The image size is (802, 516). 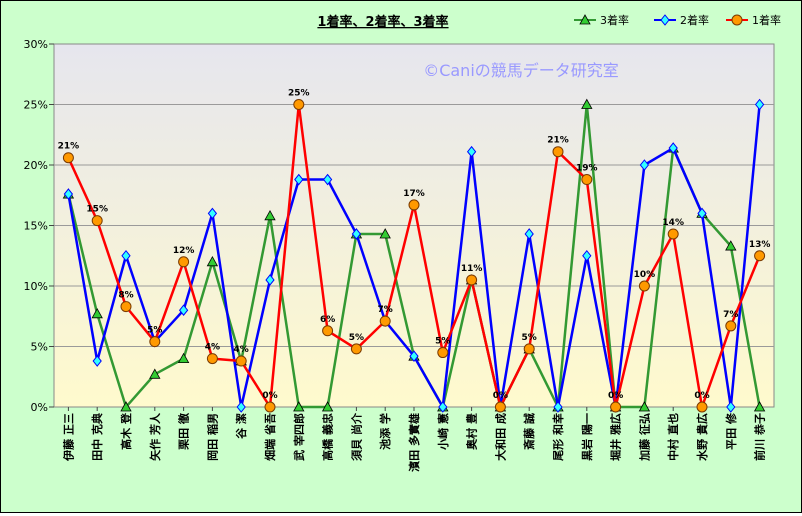 What do you see at coordinates (645, 275) in the screenshot?
I see `data-label: 10%` at bounding box center [645, 275].